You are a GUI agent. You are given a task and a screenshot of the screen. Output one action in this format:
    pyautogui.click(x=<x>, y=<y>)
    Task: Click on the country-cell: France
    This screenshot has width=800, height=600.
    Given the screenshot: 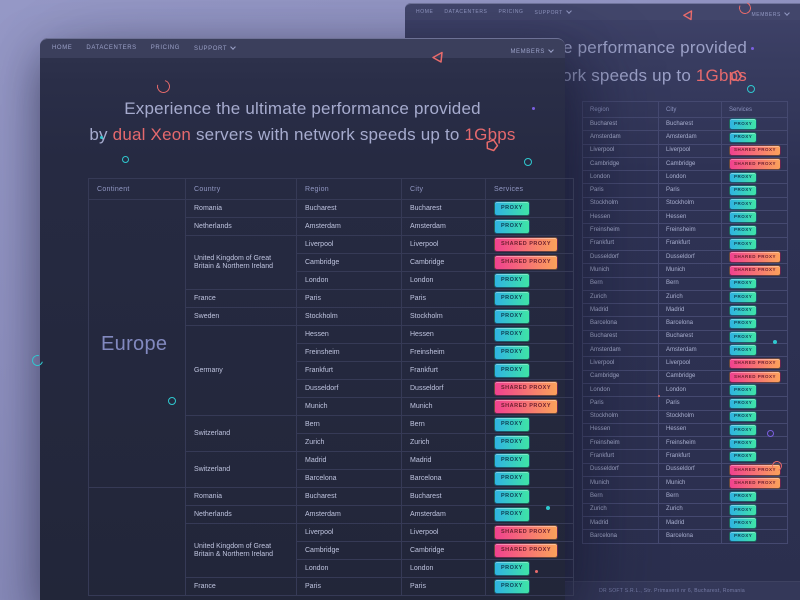 What is the action you would take?
    pyautogui.click(x=241, y=298)
    